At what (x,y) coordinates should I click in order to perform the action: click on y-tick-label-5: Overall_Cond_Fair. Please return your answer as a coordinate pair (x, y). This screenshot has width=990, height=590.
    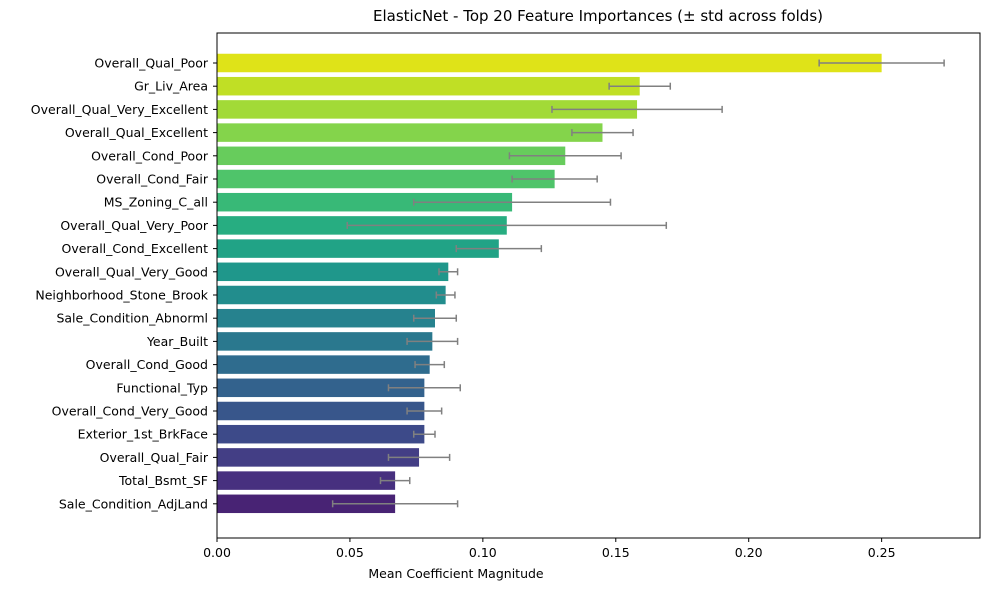
    Looking at the image, I should click on (152, 179).